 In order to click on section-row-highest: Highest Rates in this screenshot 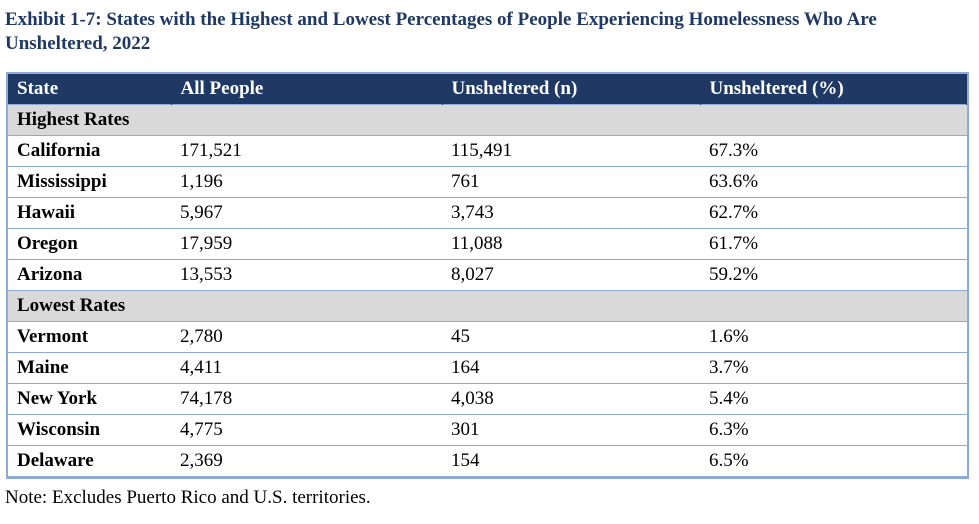, I will do `click(487, 120)`.